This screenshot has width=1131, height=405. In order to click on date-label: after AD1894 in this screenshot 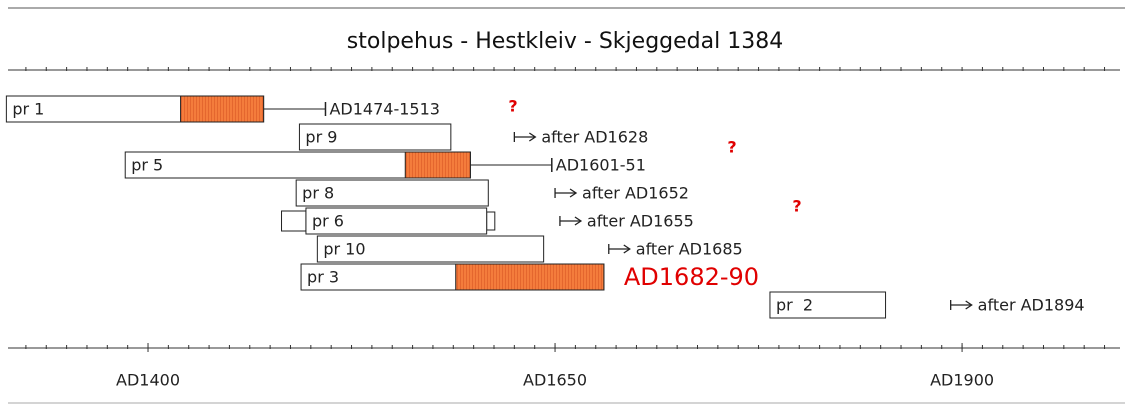, I will do `click(1031, 305)`.